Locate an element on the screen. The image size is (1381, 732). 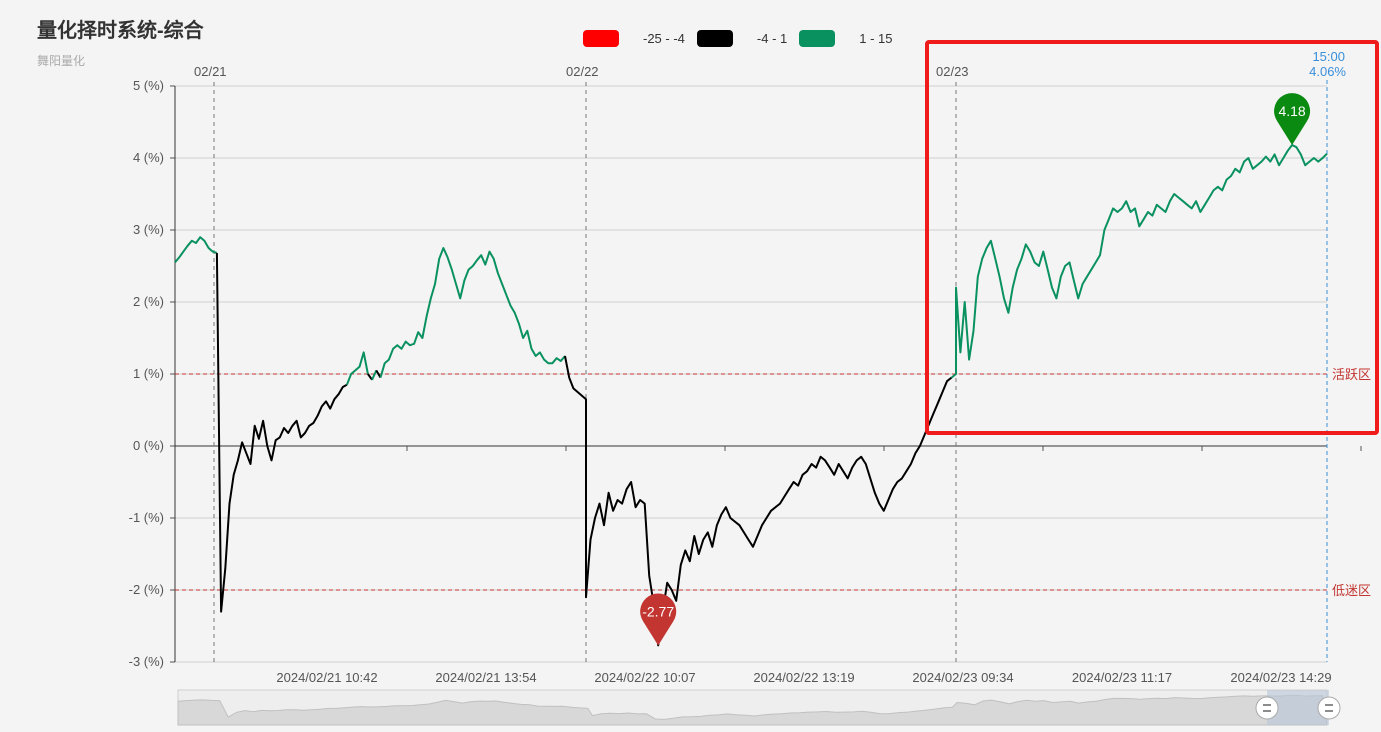
y-tick-label: 1 (%) is located at coordinates (148, 373).